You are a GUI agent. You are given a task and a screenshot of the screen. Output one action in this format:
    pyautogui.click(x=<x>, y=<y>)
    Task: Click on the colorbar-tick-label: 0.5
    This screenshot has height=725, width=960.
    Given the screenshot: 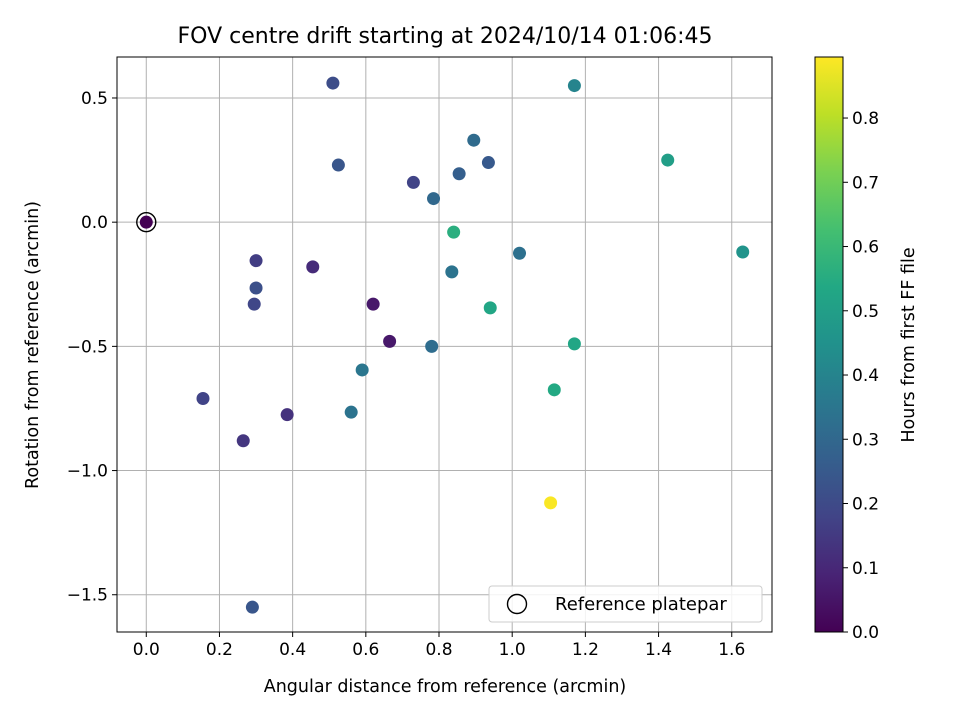 What is the action you would take?
    pyautogui.click(x=865, y=312)
    